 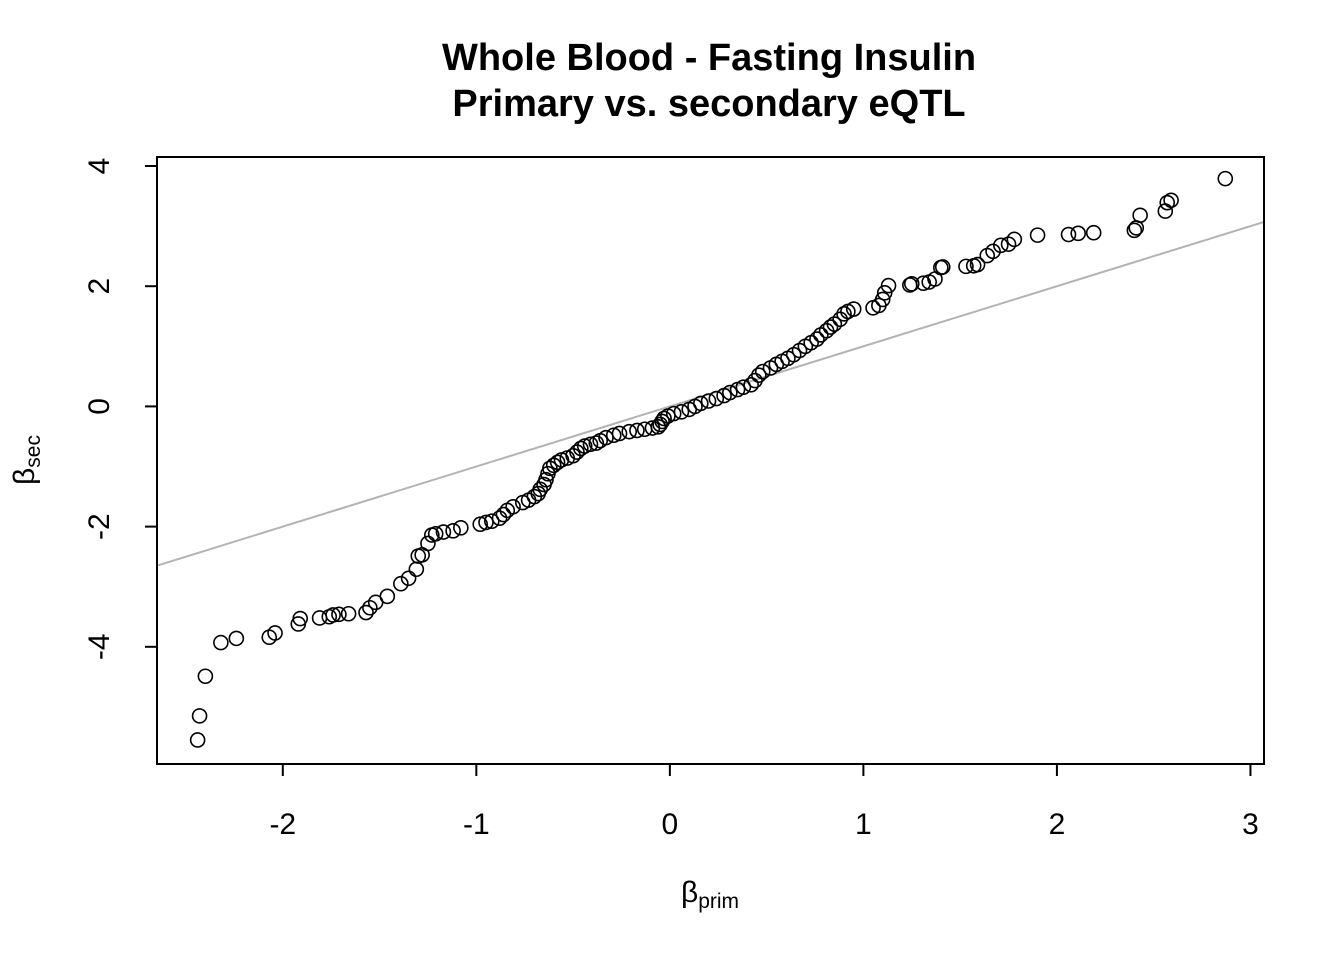 What do you see at coordinates (476, 824) in the screenshot?
I see `x-tick-label: -1` at bounding box center [476, 824].